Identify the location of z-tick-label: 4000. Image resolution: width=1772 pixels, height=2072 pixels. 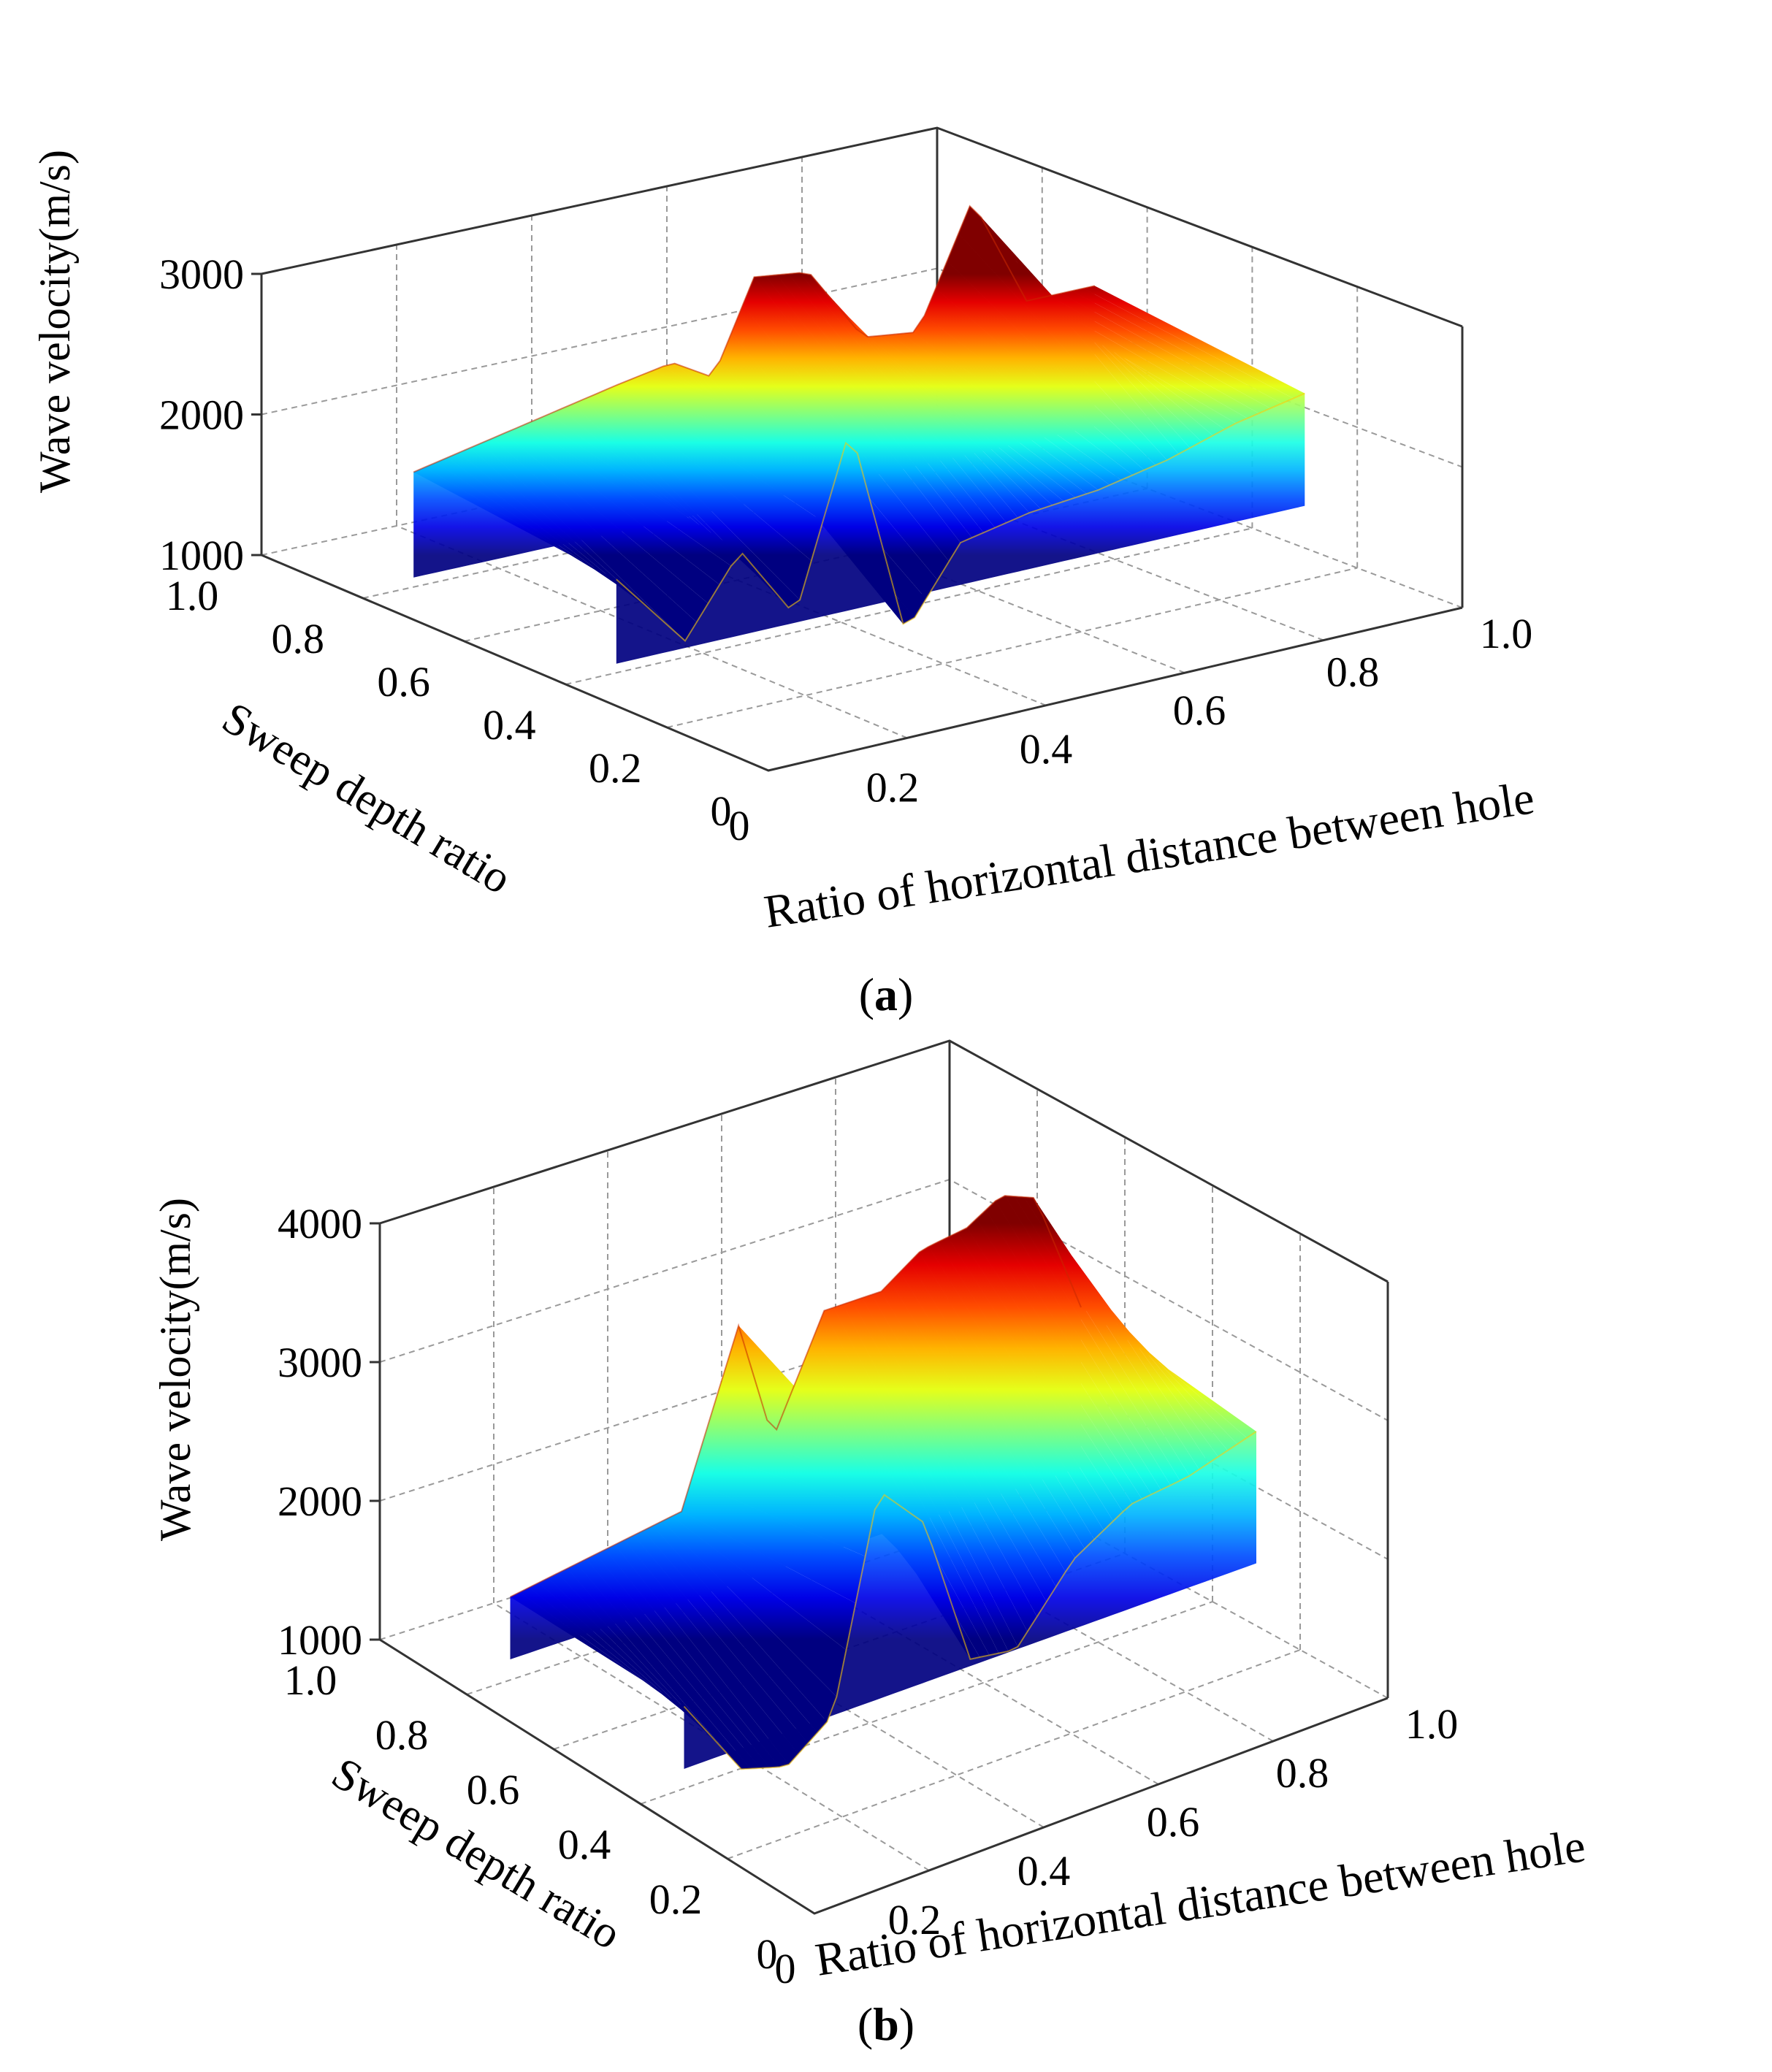
(320, 1223).